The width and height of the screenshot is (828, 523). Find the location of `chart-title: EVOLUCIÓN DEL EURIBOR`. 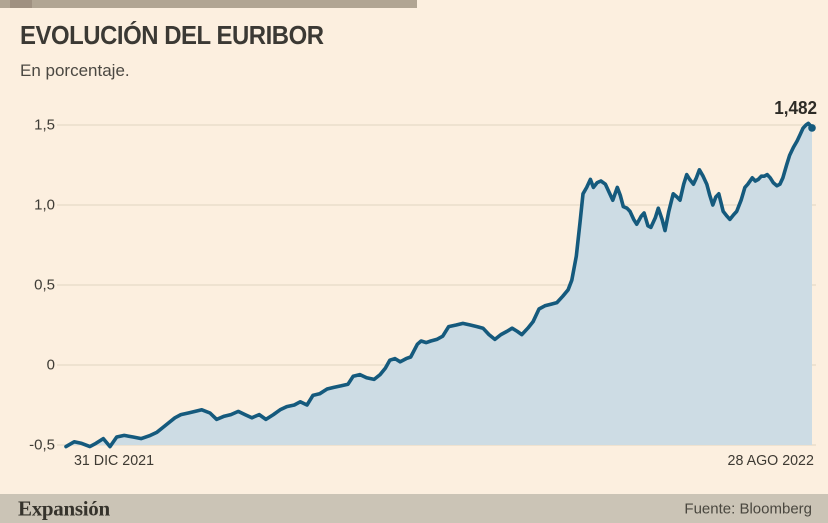

chart-title: EVOLUCIÓN DEL EURIBOR is located at coordinates (172, 35).